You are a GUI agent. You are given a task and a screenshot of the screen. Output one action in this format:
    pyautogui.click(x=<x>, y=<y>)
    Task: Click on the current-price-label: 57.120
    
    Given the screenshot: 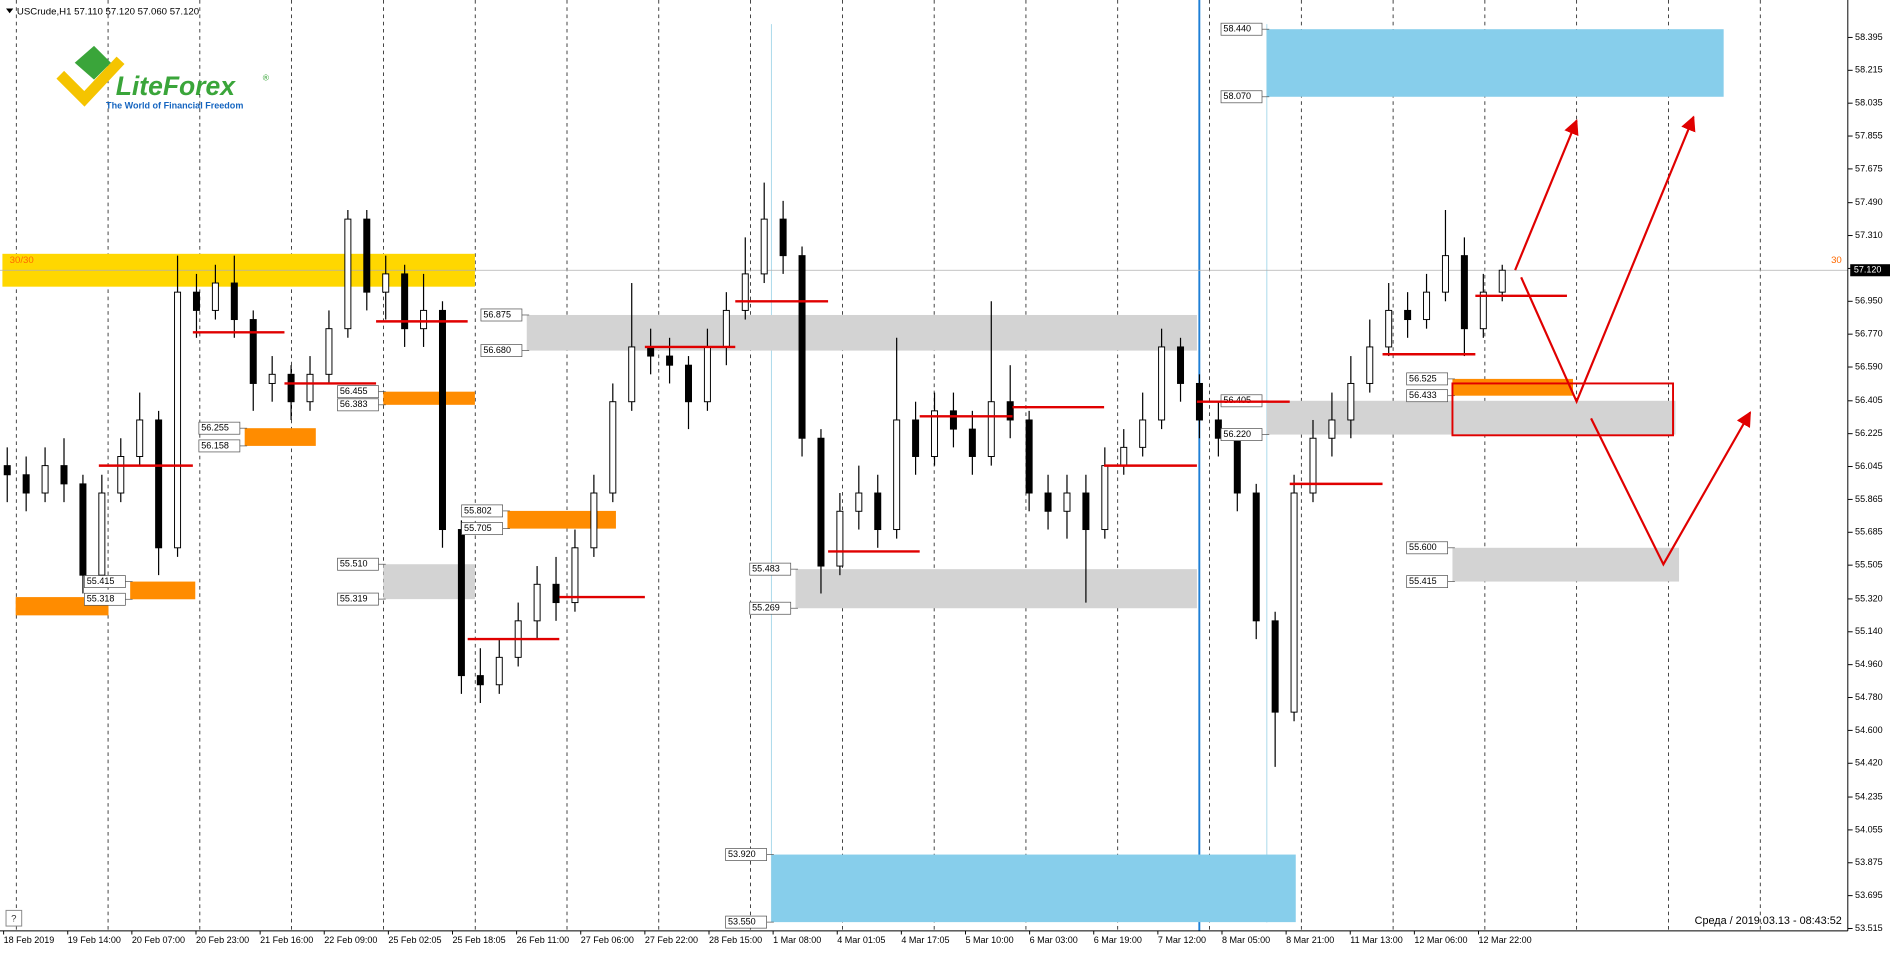 What is the action you would take?
    pyautogui.click(x=1868, y=270)
    